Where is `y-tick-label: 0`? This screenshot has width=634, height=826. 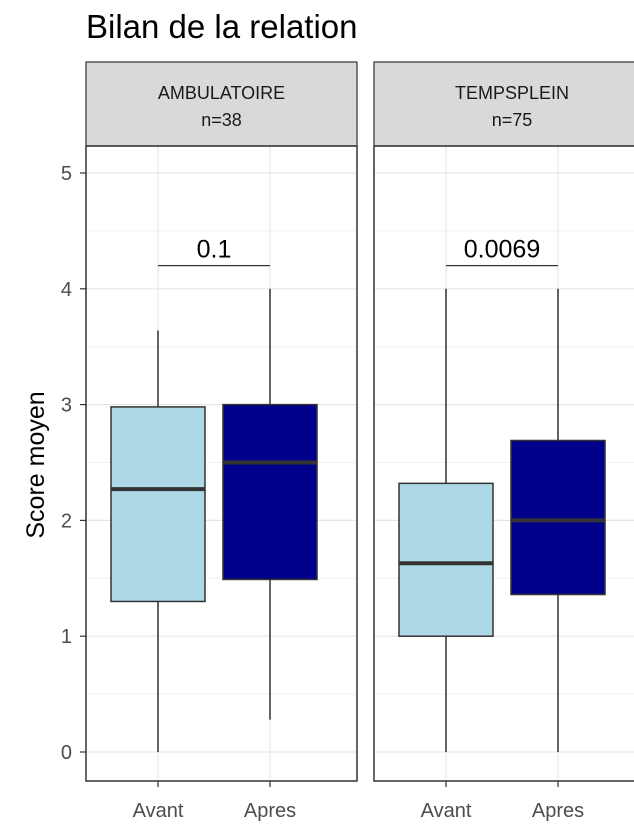 y-tick-label: 0 is located at coordinates (66, 753).